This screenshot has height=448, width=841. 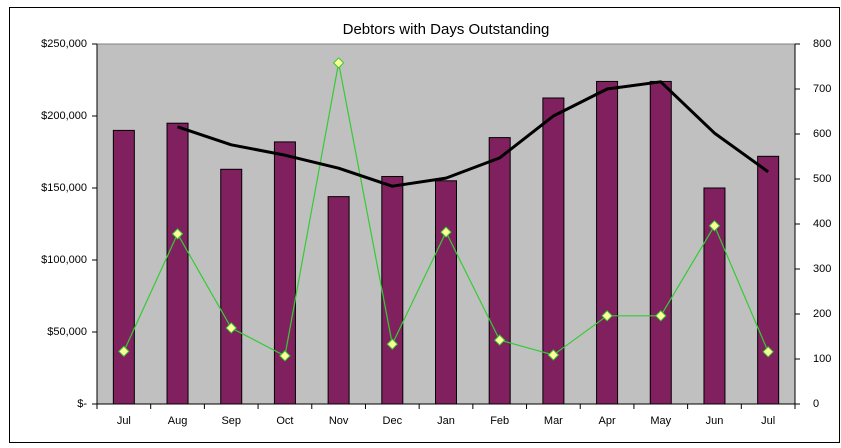 What do you see at coordinates (231, 421) in the screenshot?
I see `x-tick-label: Sep` at bounding box center [231, 421].